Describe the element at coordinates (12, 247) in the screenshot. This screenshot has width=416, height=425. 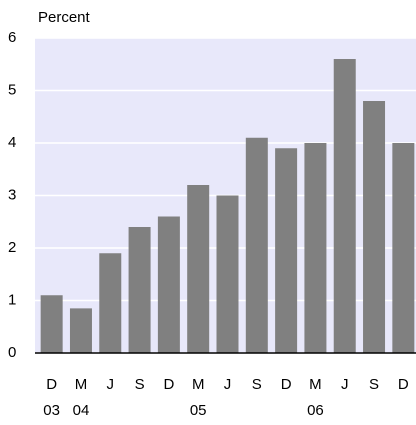
I see `y-tick-label: 2` at that location.